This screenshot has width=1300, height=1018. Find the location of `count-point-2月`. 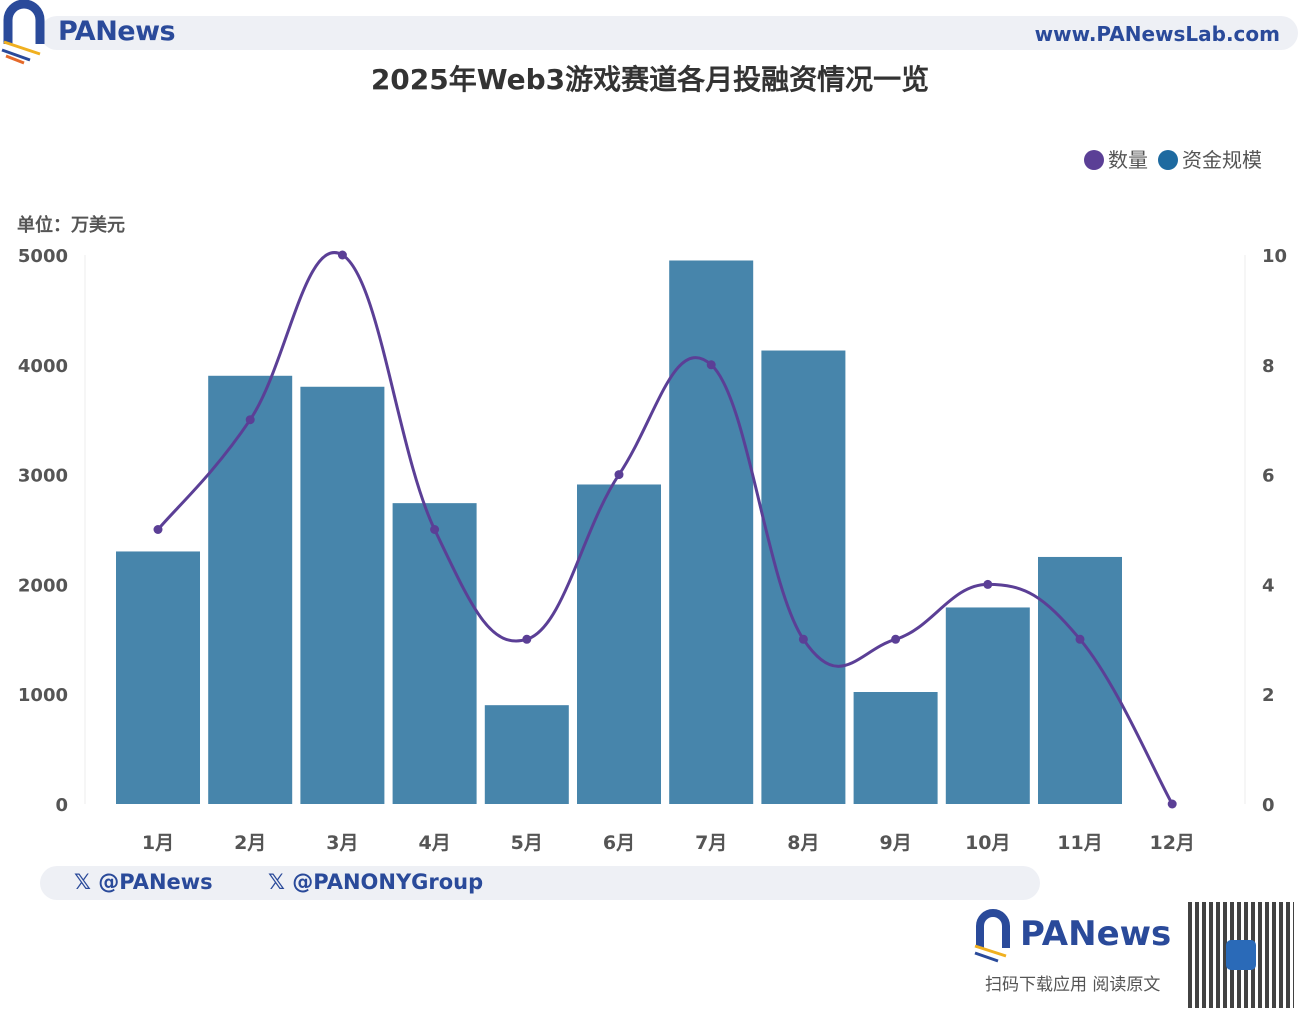

count-point-2月 is located at coordinates (250, 420).